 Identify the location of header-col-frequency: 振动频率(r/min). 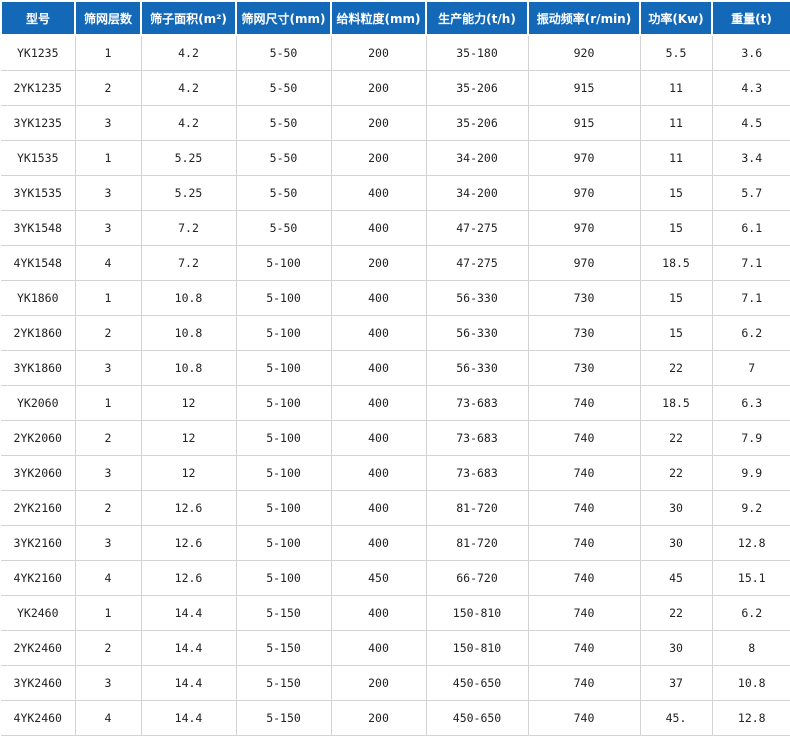
(584, 18).